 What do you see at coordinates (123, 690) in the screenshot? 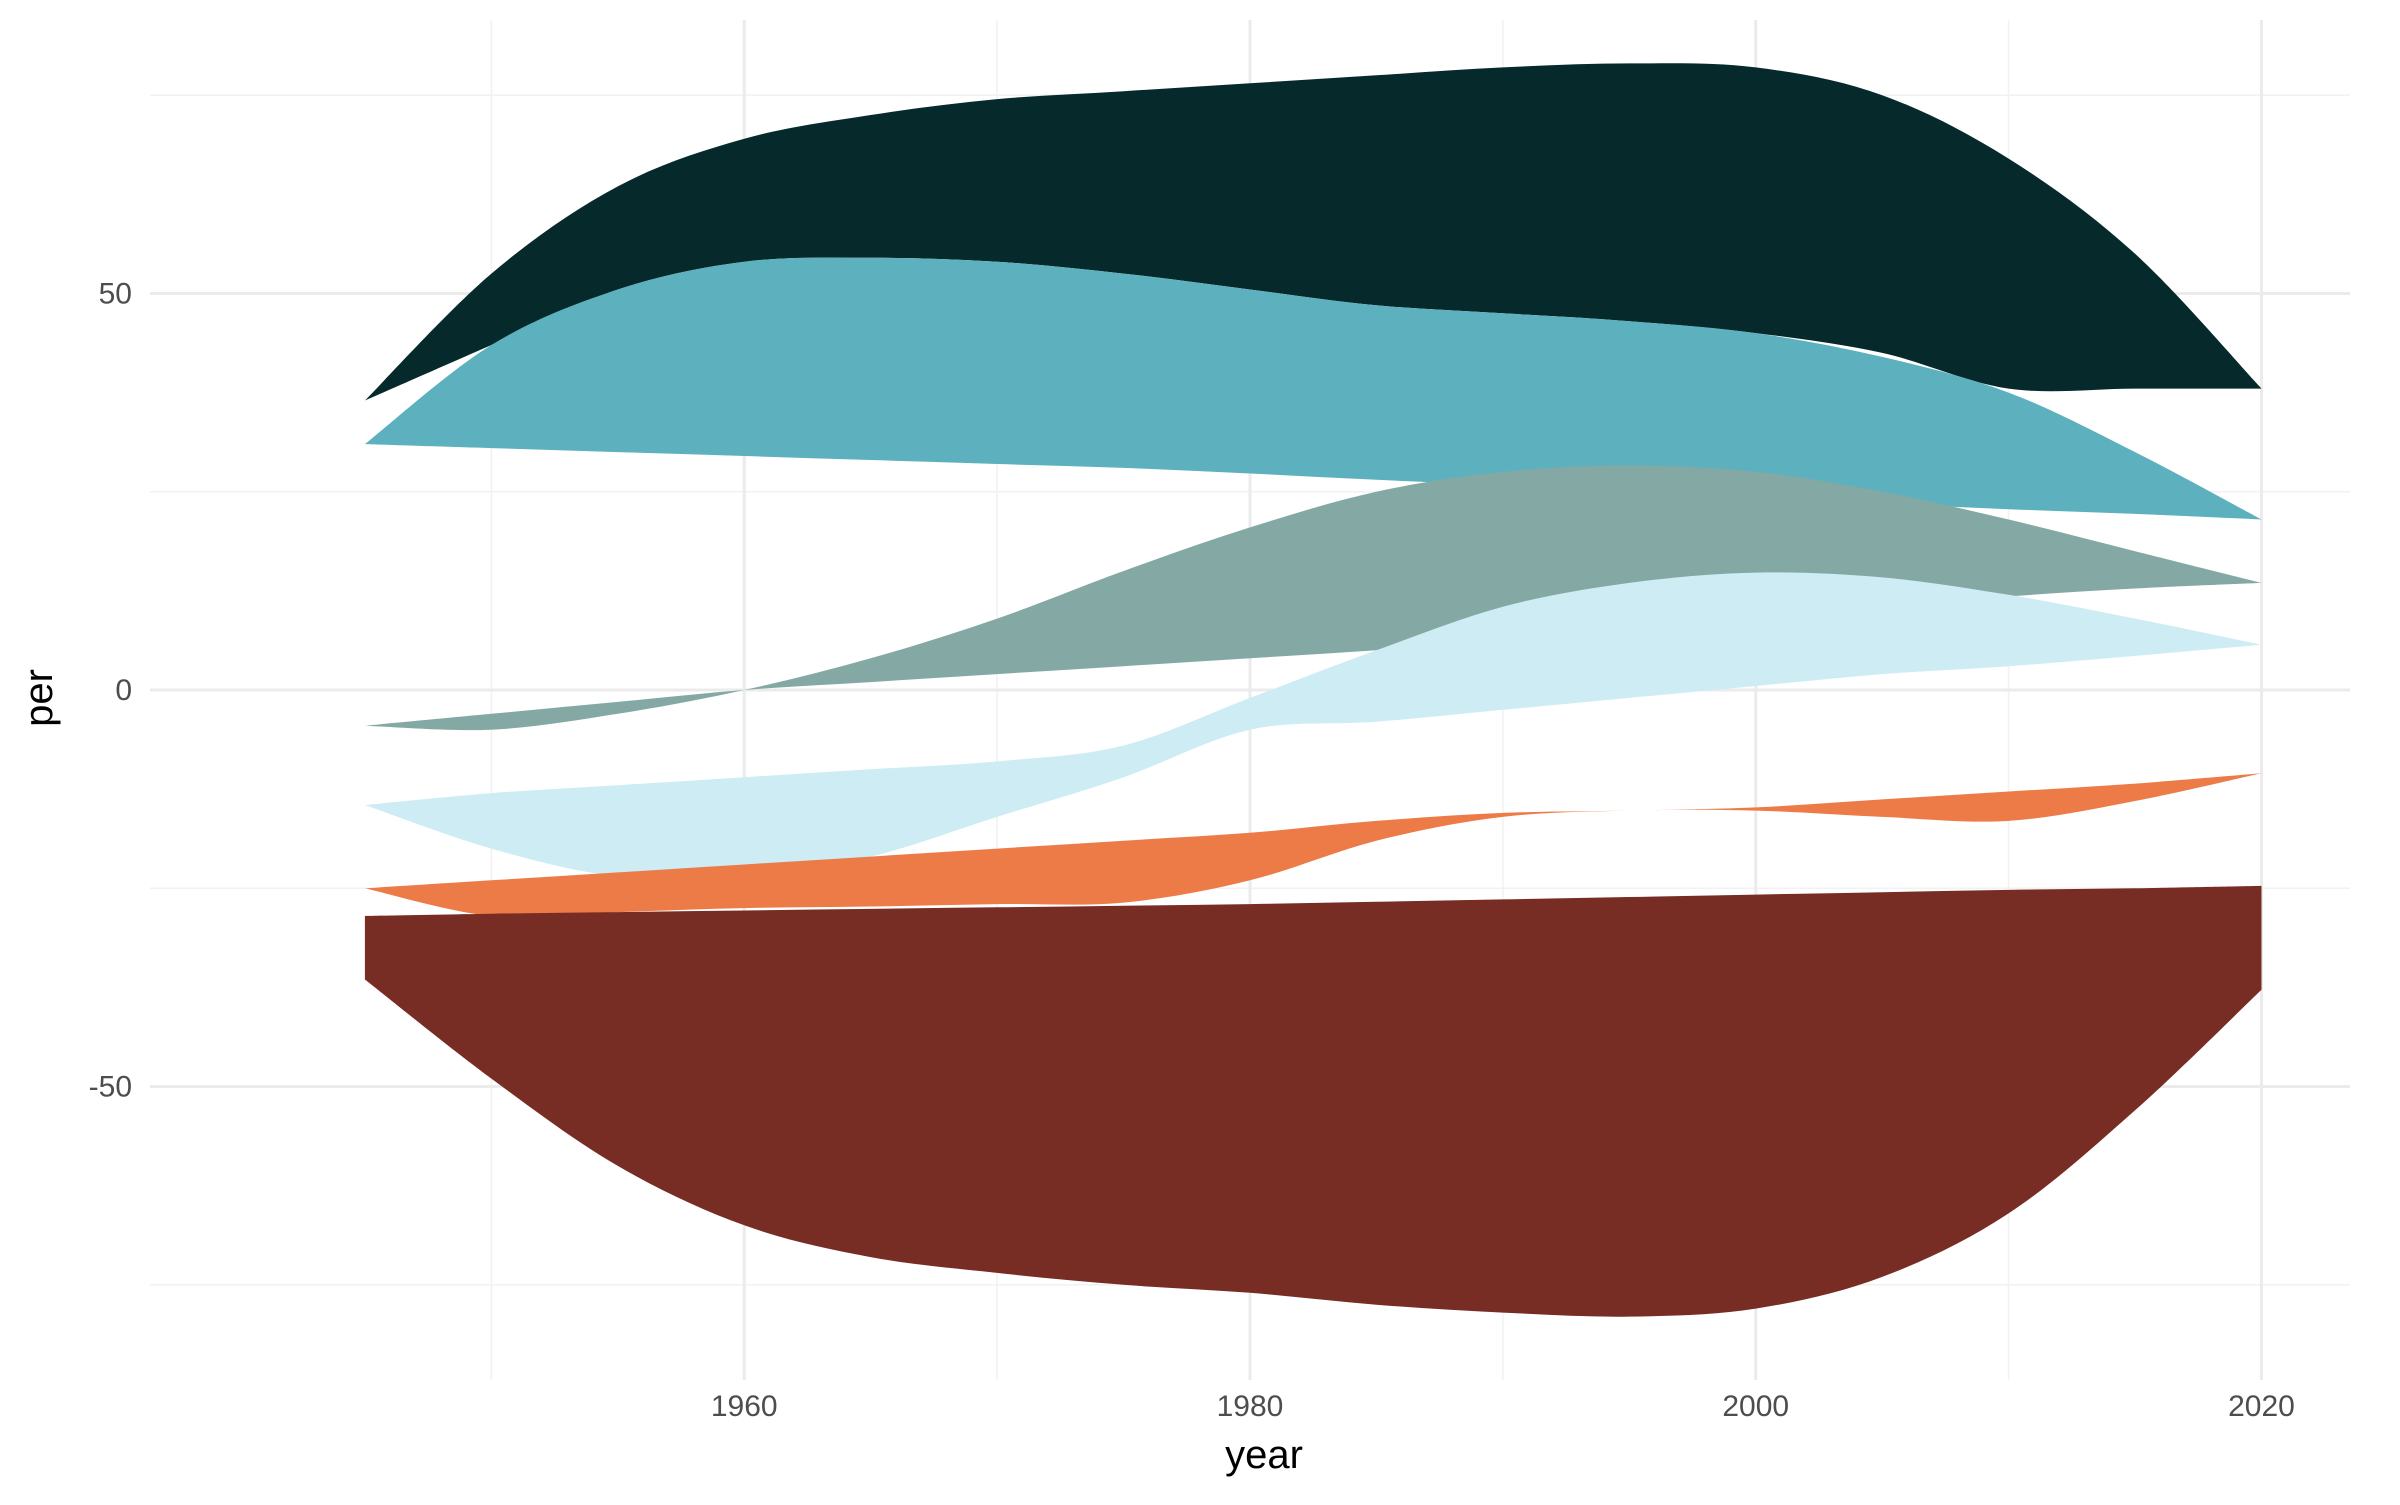
I see `y-tick-label: 0` at bounding box center [123, 690].